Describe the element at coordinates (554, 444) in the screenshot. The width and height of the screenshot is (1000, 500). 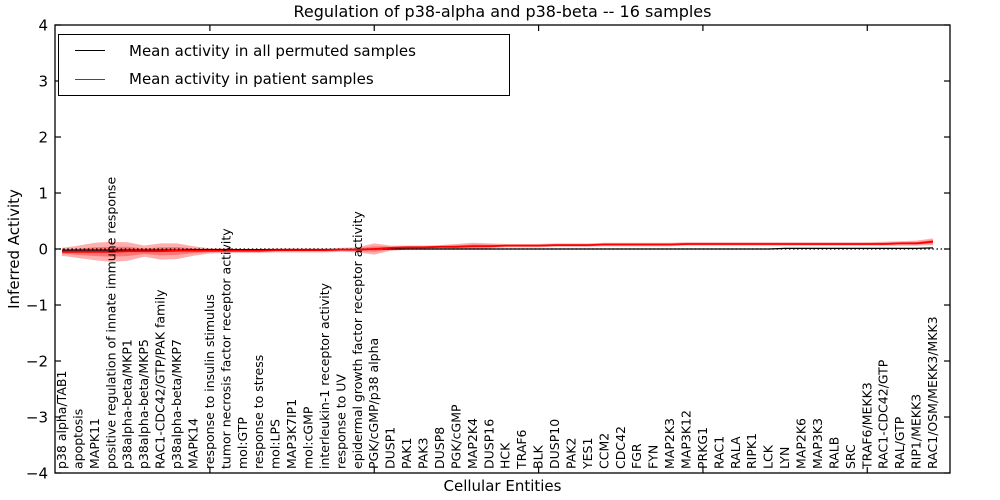
I see `x-category-label: DUSP10` at that location.